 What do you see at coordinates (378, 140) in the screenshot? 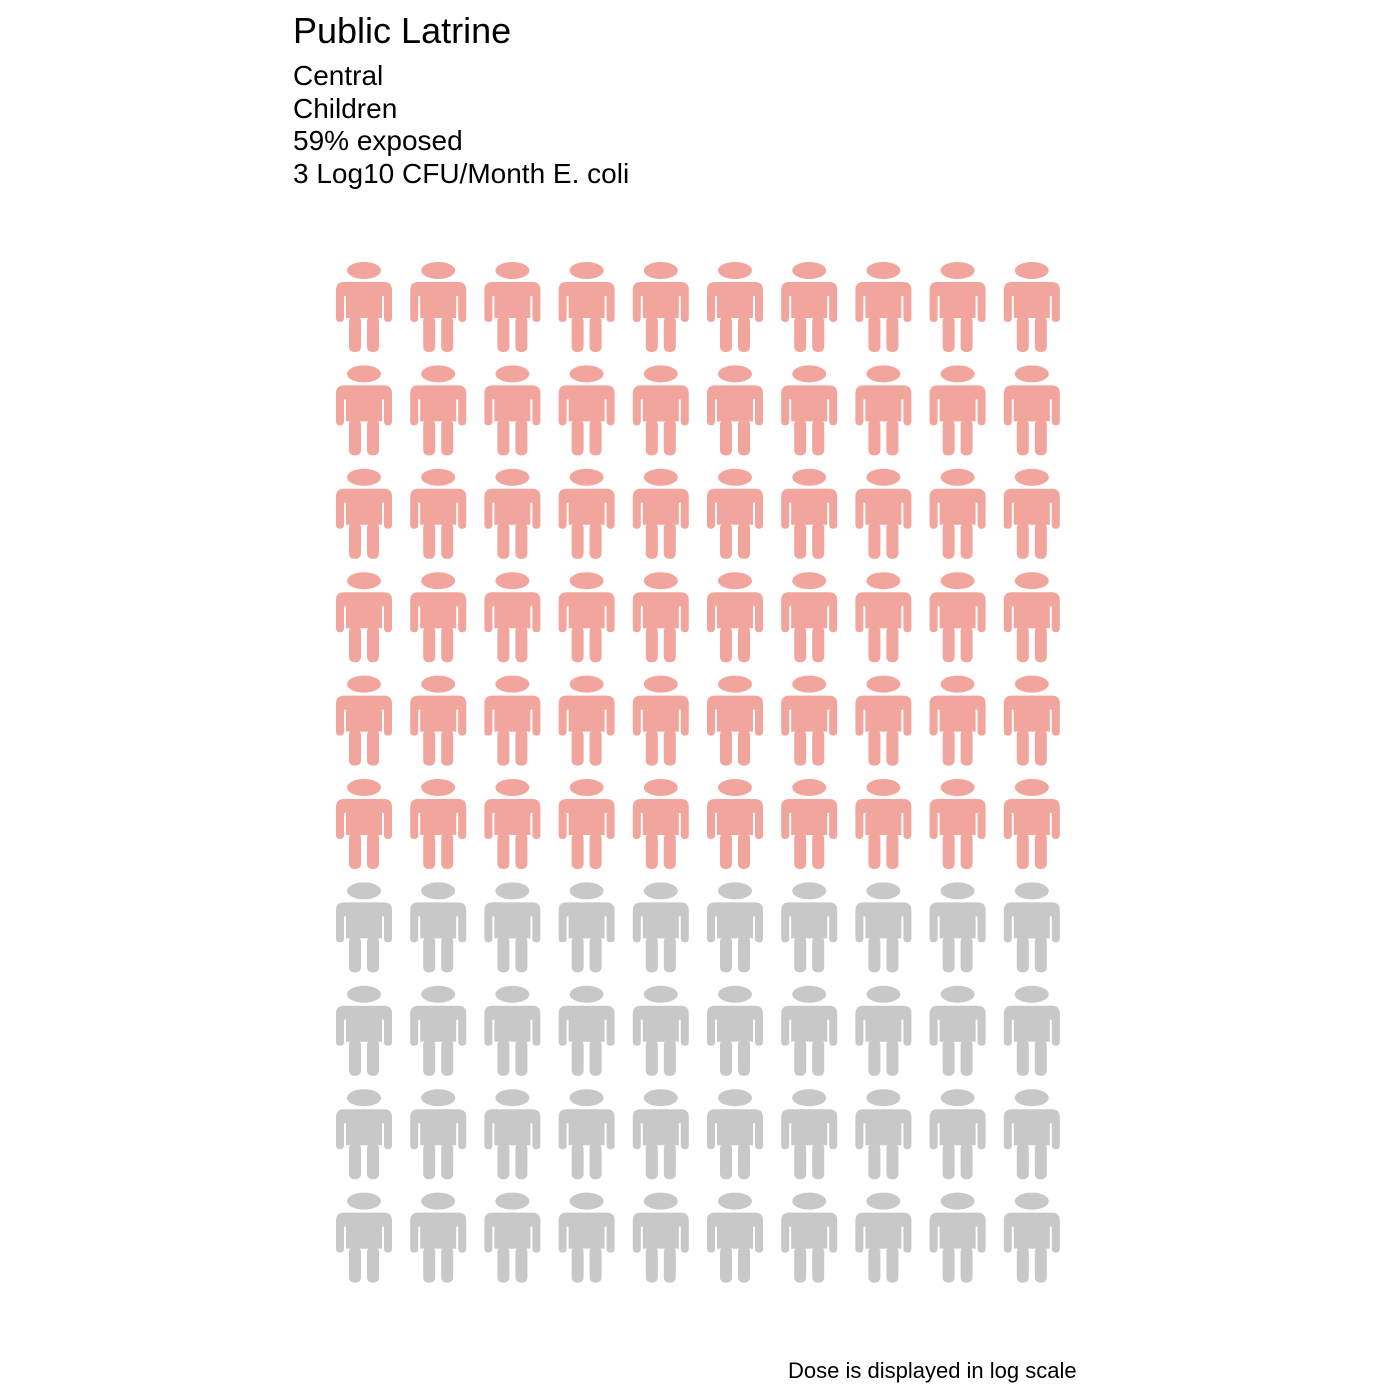
I see `subtitle-line-exposure: 59% exposed` at bounding box center [378, 140].